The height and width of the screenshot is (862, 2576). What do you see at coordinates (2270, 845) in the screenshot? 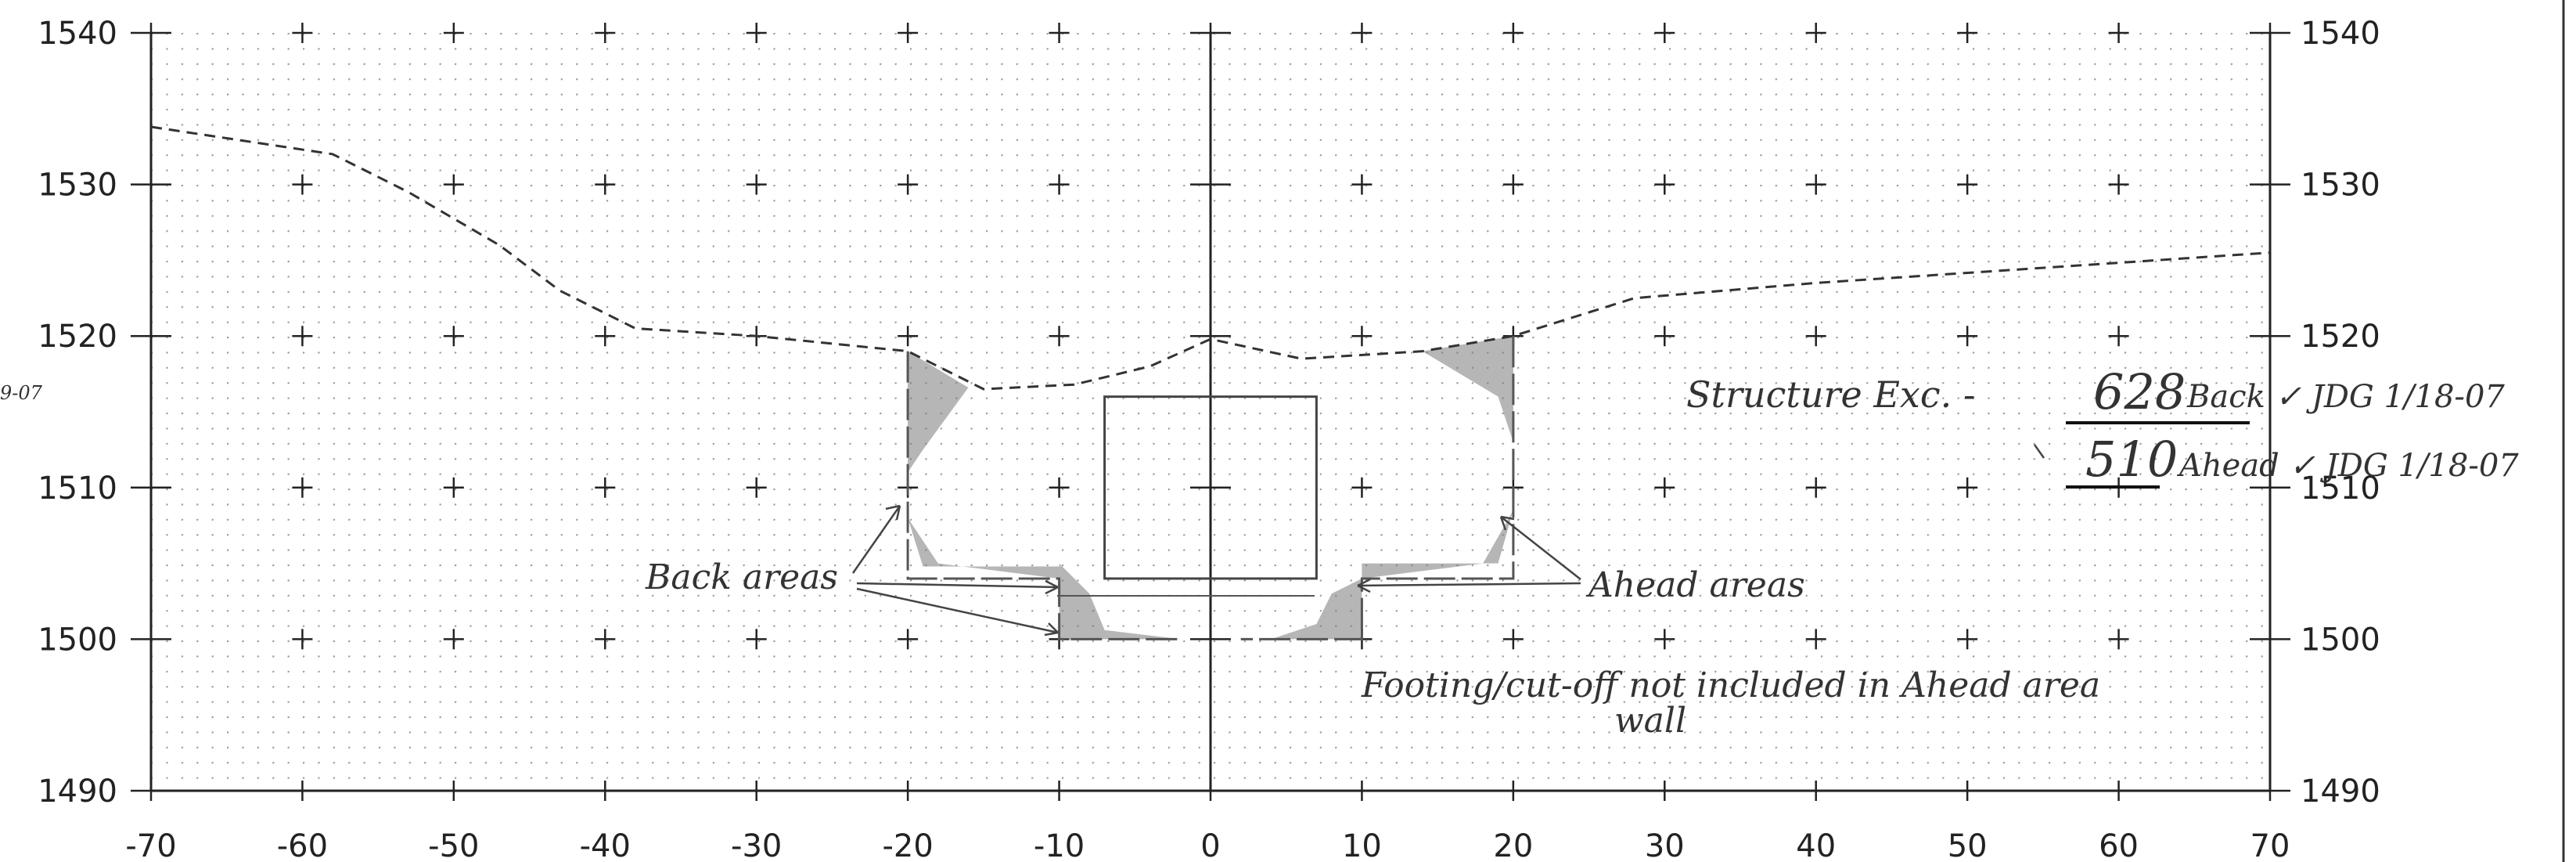
I see `x-tick-label: 70` at bounding box center [2270, 845].